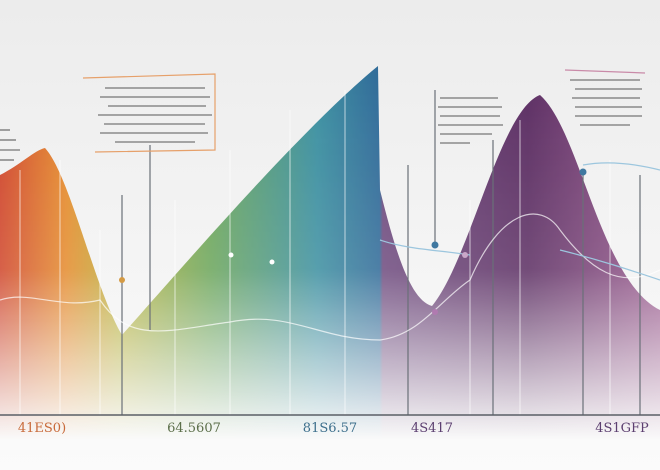  What do you see at coordinates (622, 428) in the screenshot?
I see `axis-label: 4S1GFP` at bounding box center [622, 428].